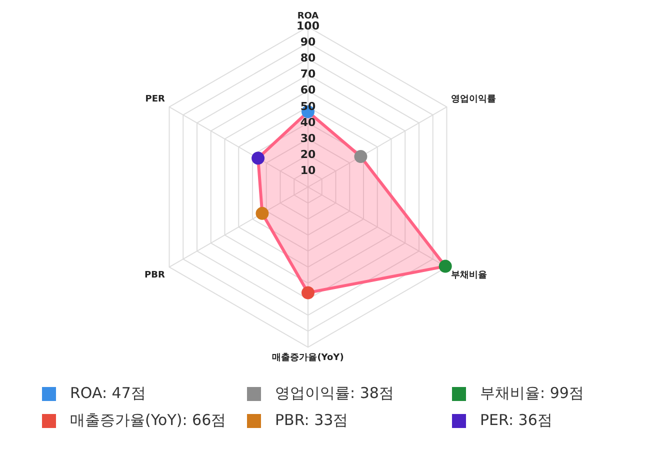 Image resolution: width=650 pixels, height=450 pixels. I want to click on spoke-label: ROA, so click(308, 17).